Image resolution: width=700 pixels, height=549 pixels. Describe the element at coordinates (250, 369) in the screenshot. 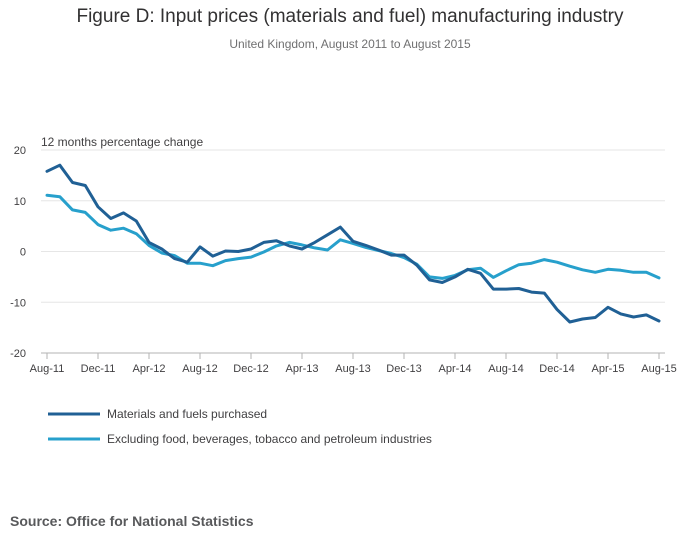

I see `x-tick-label: Dec-12` at that location.